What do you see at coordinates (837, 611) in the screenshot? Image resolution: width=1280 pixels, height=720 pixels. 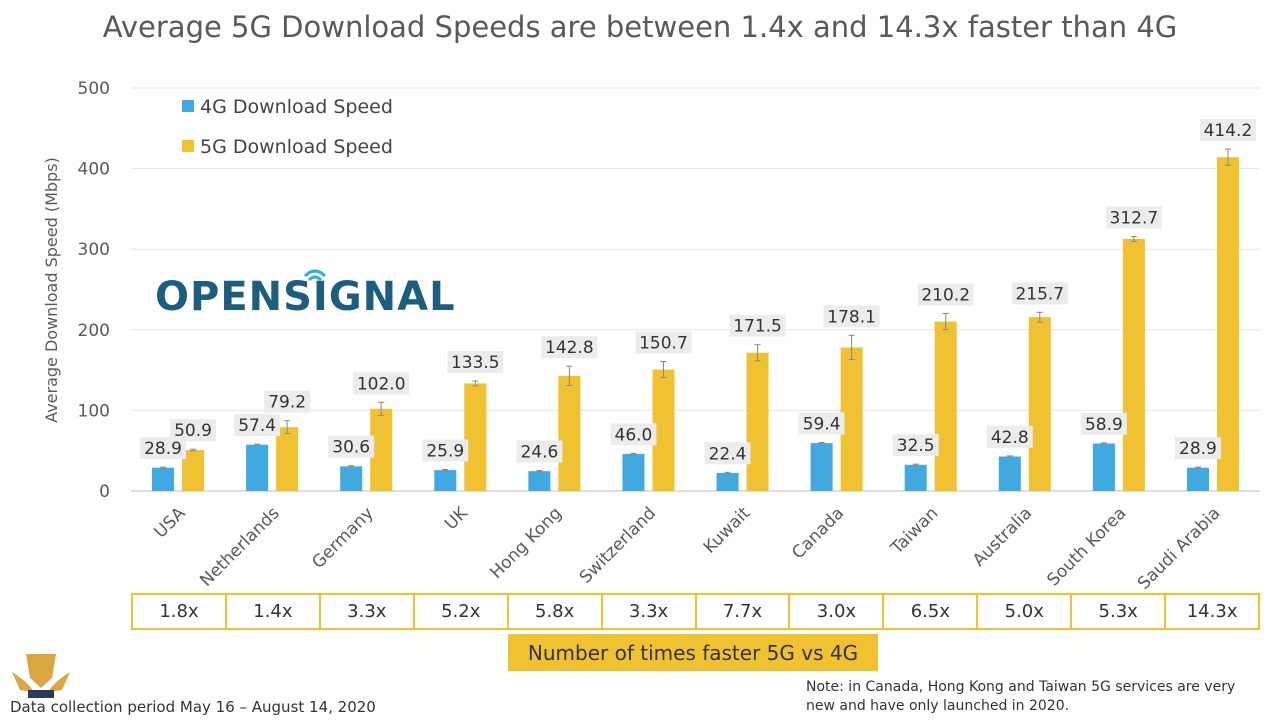 I see `ratio-cell: 3.0x` at bounding box center [837, 611].